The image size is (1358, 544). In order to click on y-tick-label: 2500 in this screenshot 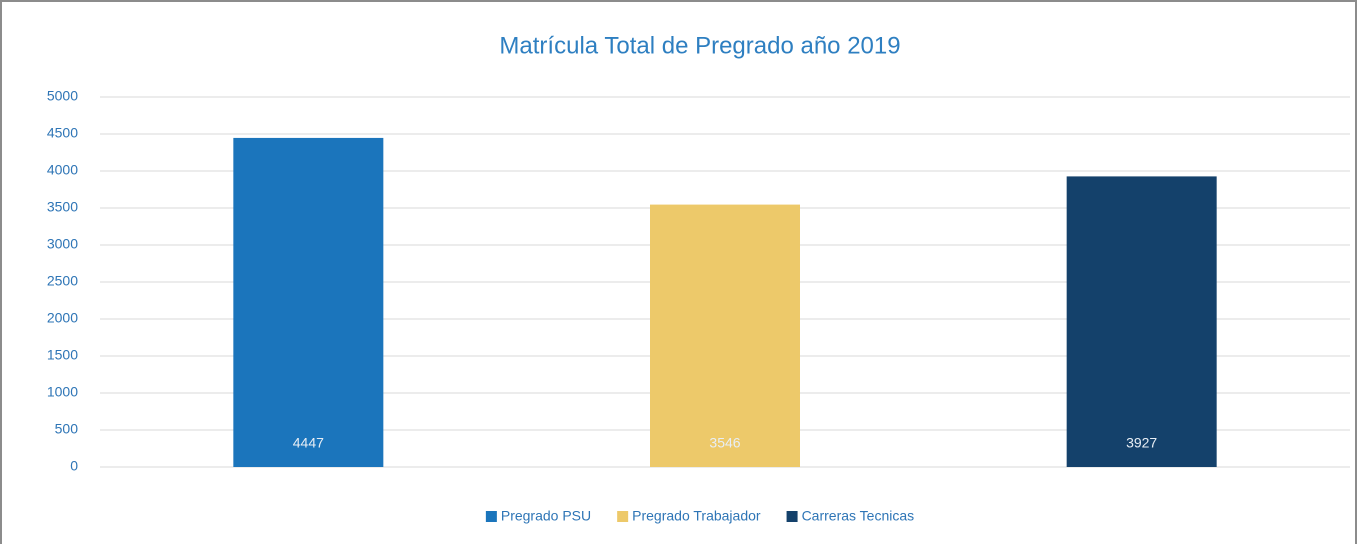, I will do `click(62, 281)`.